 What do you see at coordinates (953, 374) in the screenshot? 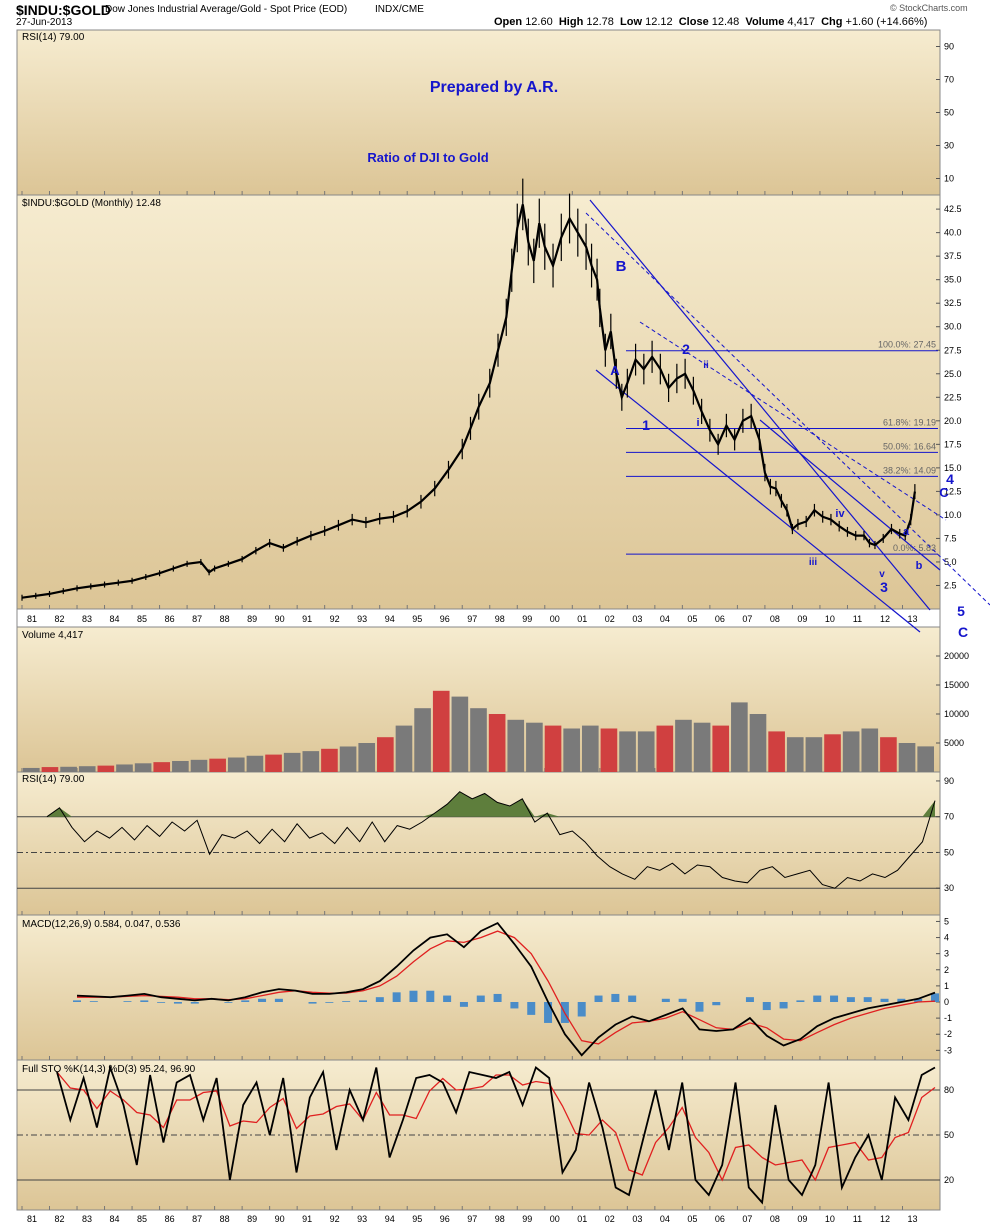
I see `y-tick-label: 25.0` at bounding box center [953, 374].